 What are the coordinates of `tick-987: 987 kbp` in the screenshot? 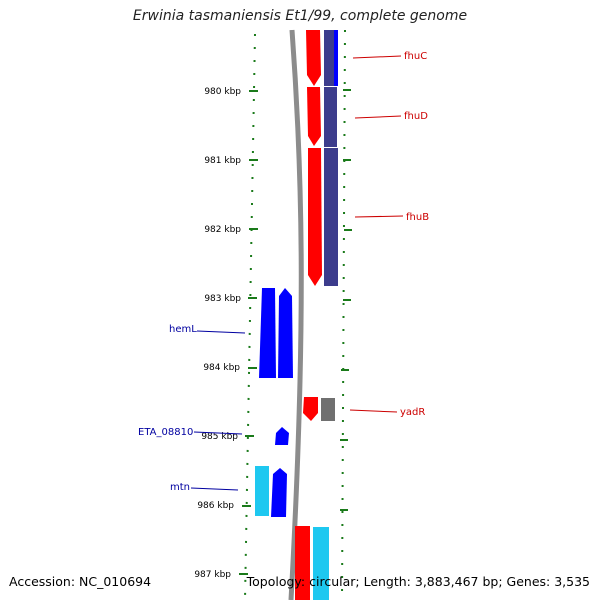 It's located at (221, 575).